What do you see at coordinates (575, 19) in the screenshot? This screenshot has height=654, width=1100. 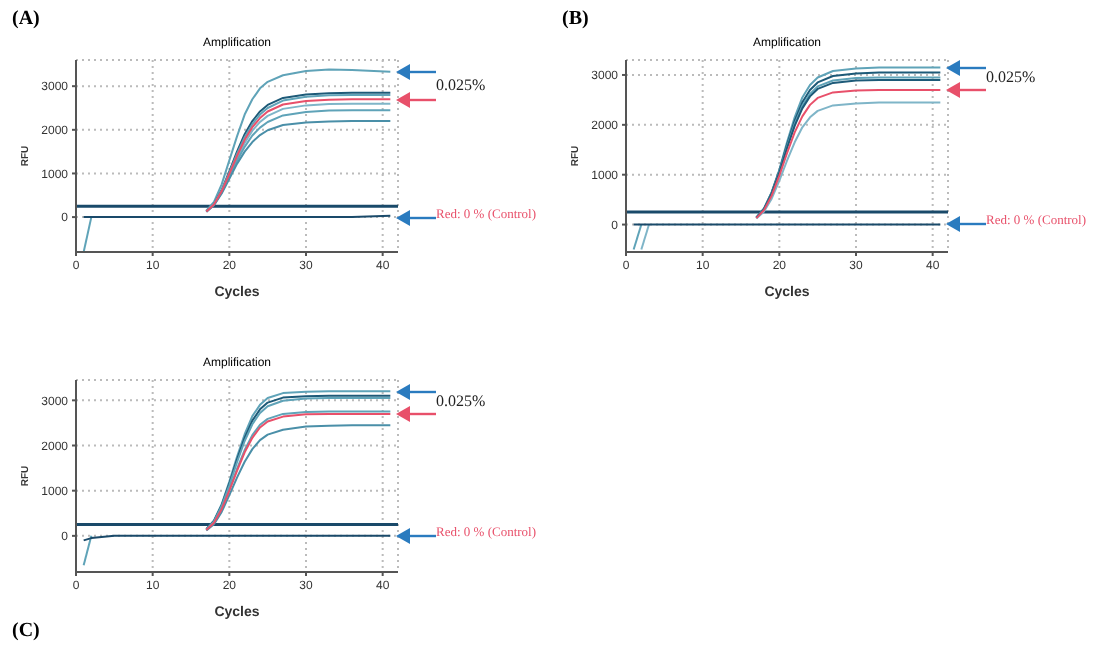 I see `text: (B)` at bounding box center [575, 19].